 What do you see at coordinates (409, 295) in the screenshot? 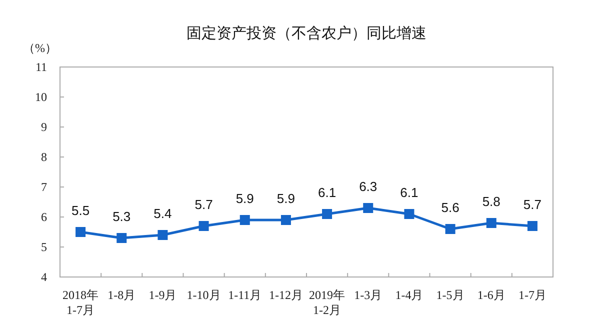
I see `x-tick-label: 1-4月` at bounding box center [409, 295].